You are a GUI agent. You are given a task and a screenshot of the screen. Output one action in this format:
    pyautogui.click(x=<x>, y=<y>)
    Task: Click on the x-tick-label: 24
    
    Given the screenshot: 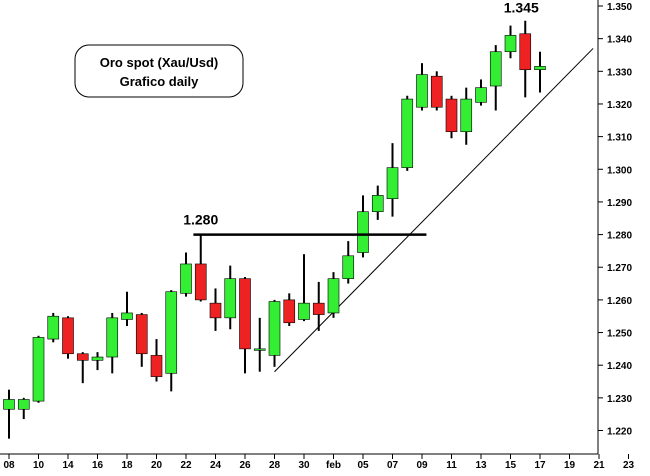 What is the action you would take?
    pyautogui.click(x=216, y=465)
    